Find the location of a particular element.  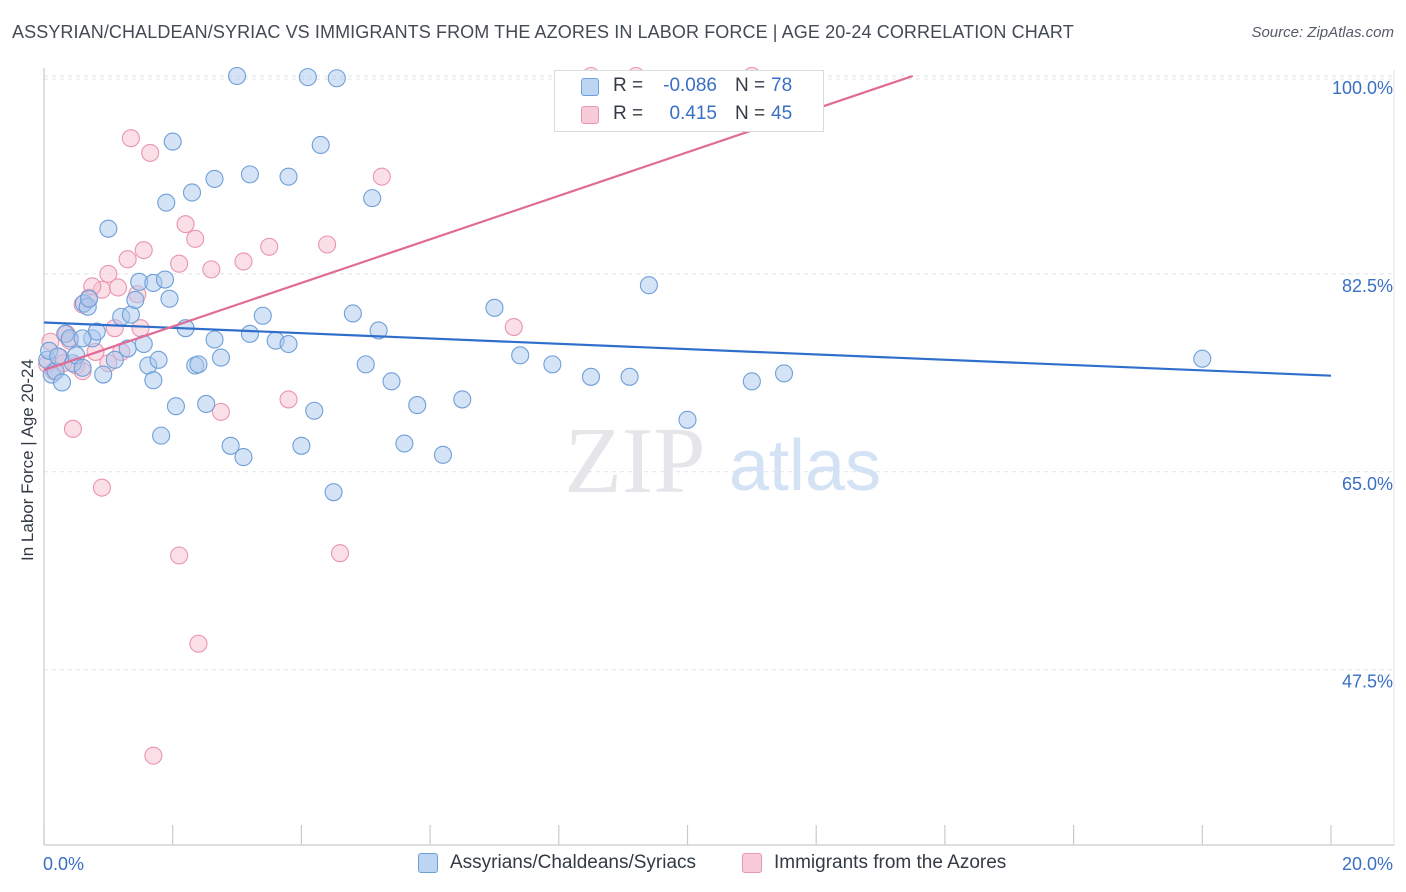

source-attribution: Source: ZipAtlas.com is located at coordinates (1322, 32).